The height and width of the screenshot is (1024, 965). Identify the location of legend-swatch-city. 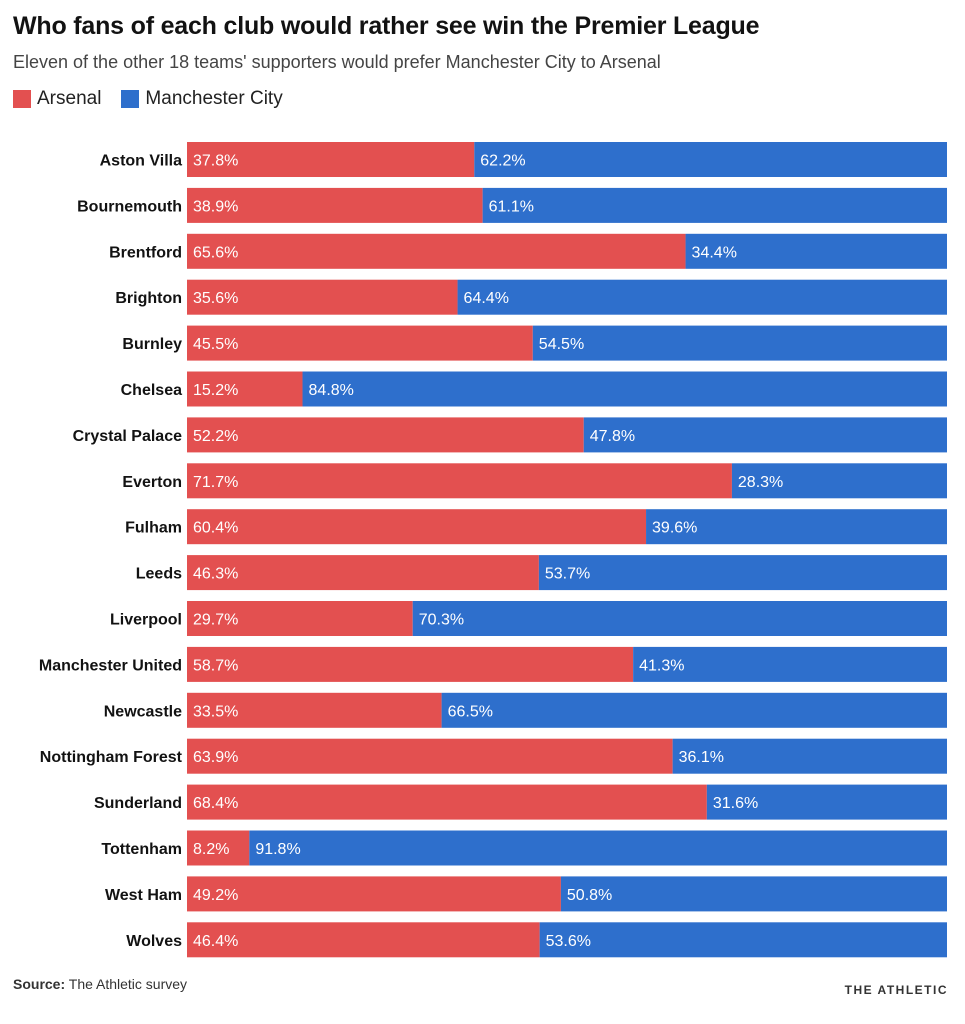
(130, 99).